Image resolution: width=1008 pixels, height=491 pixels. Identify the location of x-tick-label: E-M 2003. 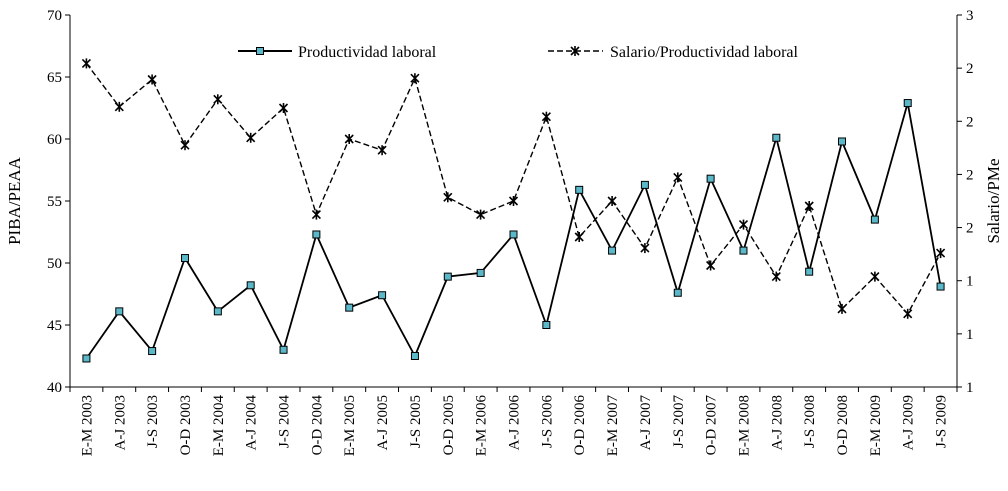
(87, 425).